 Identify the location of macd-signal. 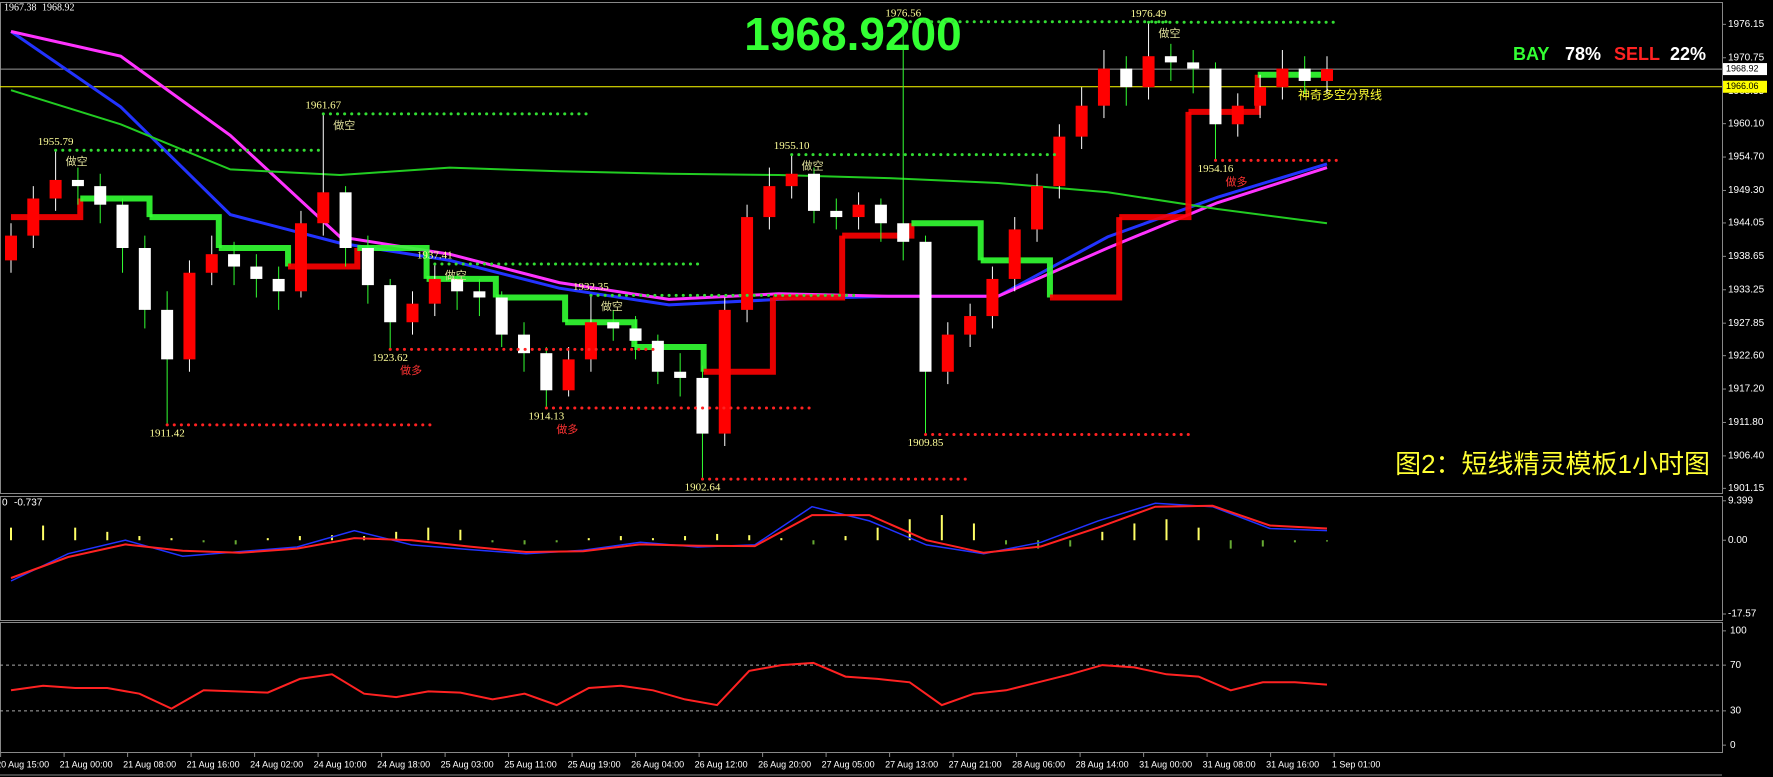
(669, 541).